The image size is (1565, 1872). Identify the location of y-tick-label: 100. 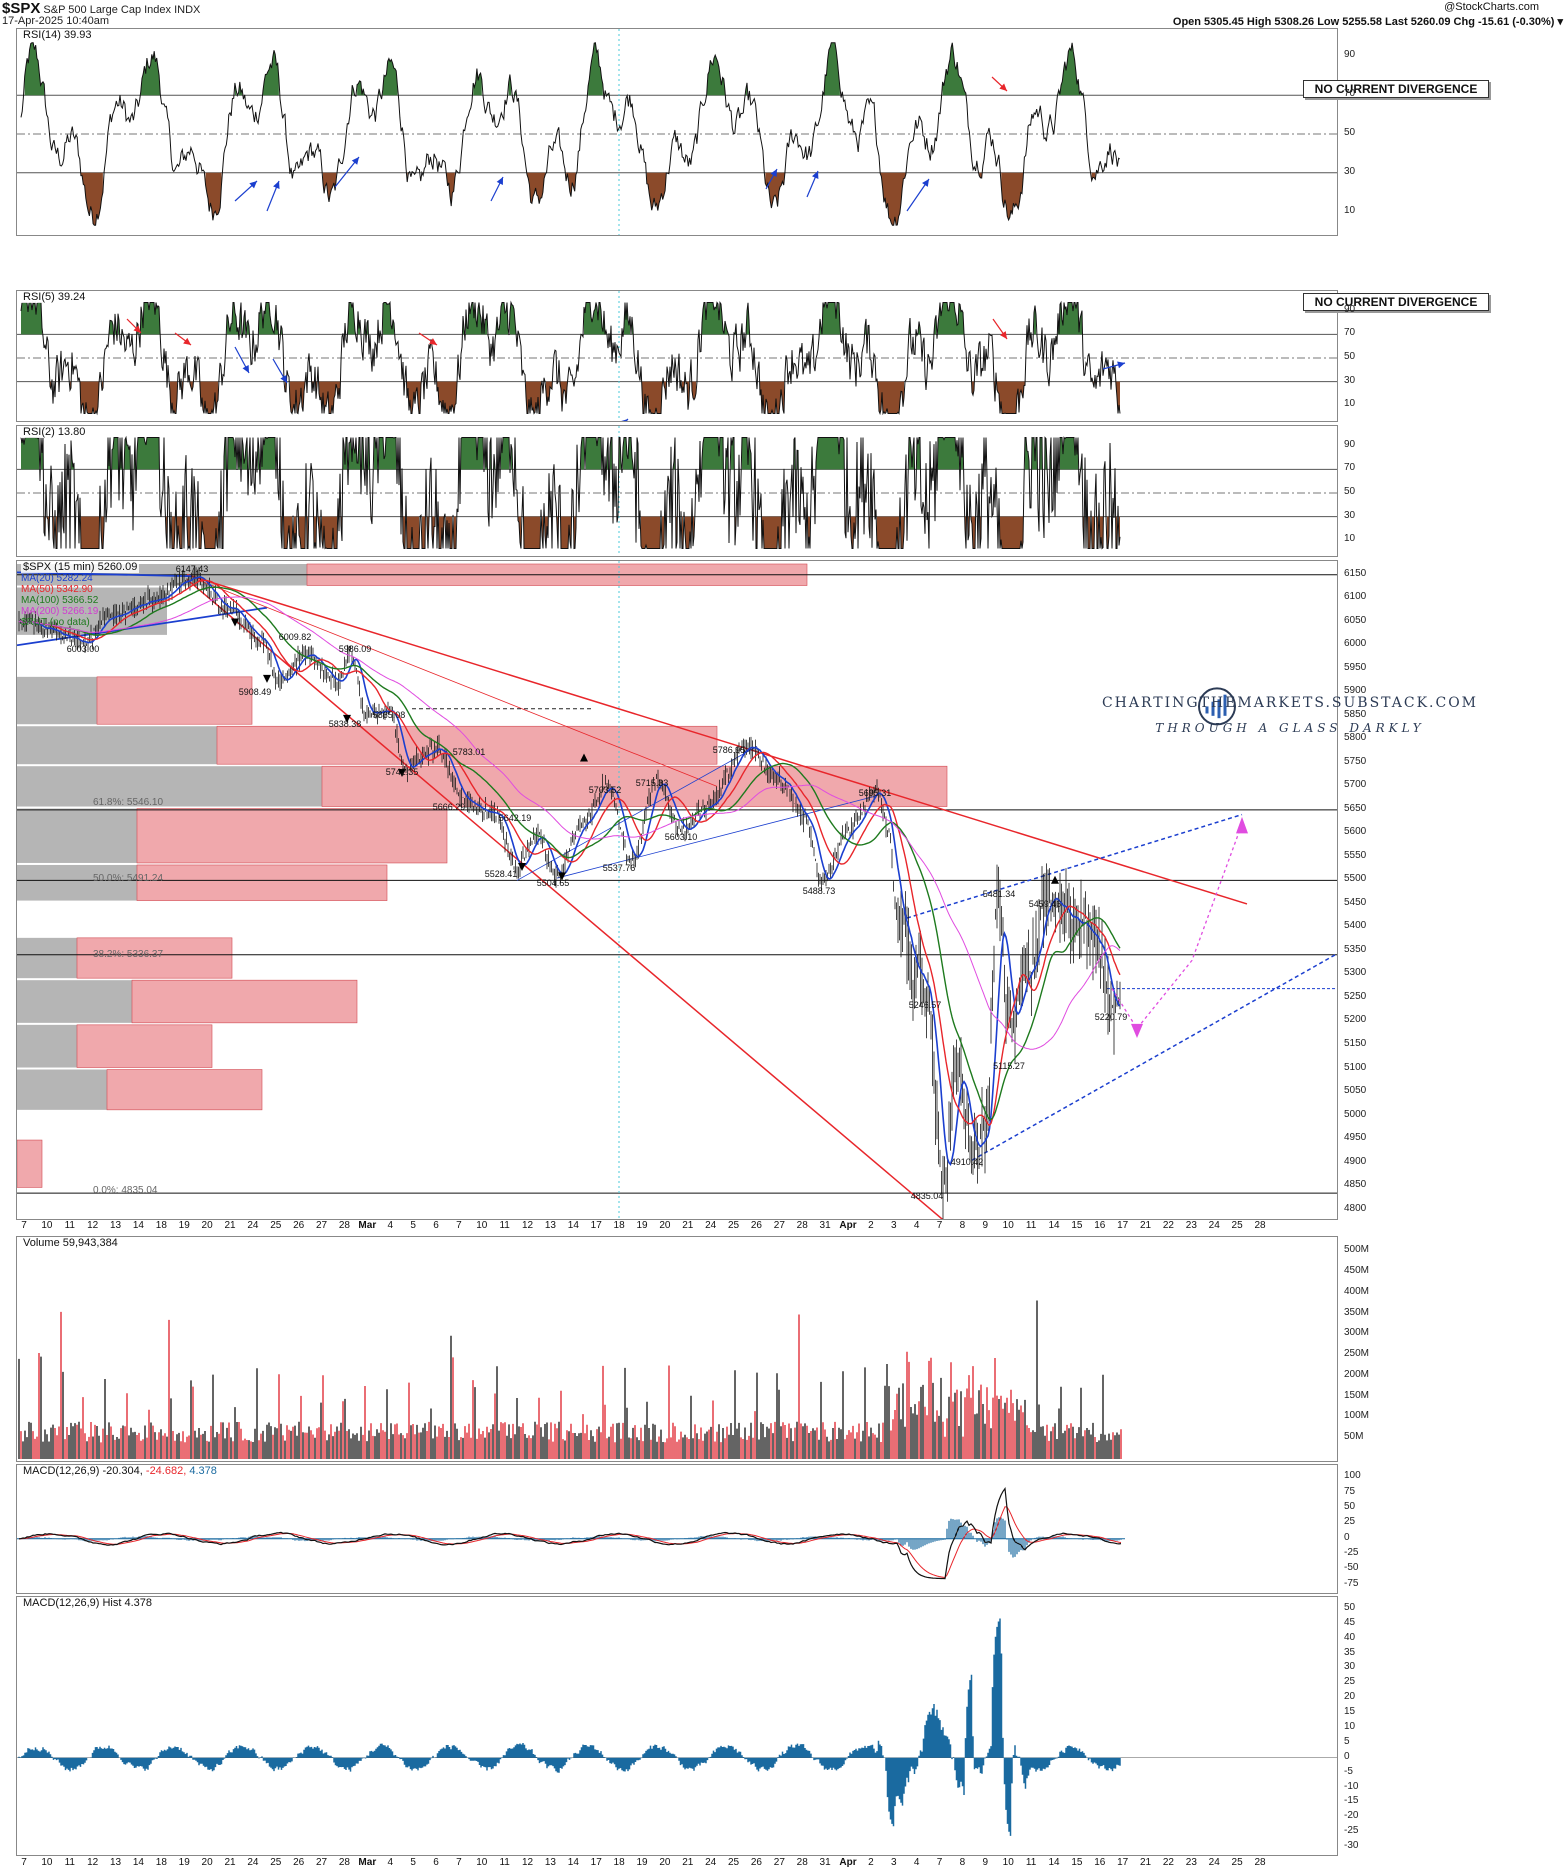
(1352, 1476).